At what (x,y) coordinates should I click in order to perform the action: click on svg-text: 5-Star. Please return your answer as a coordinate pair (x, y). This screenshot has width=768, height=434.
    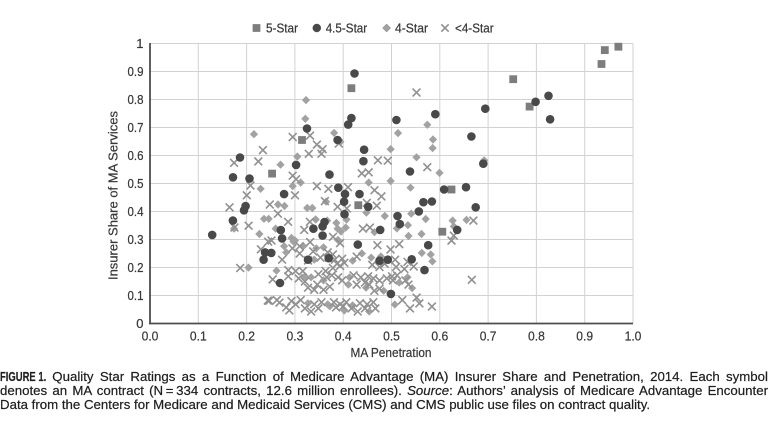
    Looking at the image, I should click on (282, 28).